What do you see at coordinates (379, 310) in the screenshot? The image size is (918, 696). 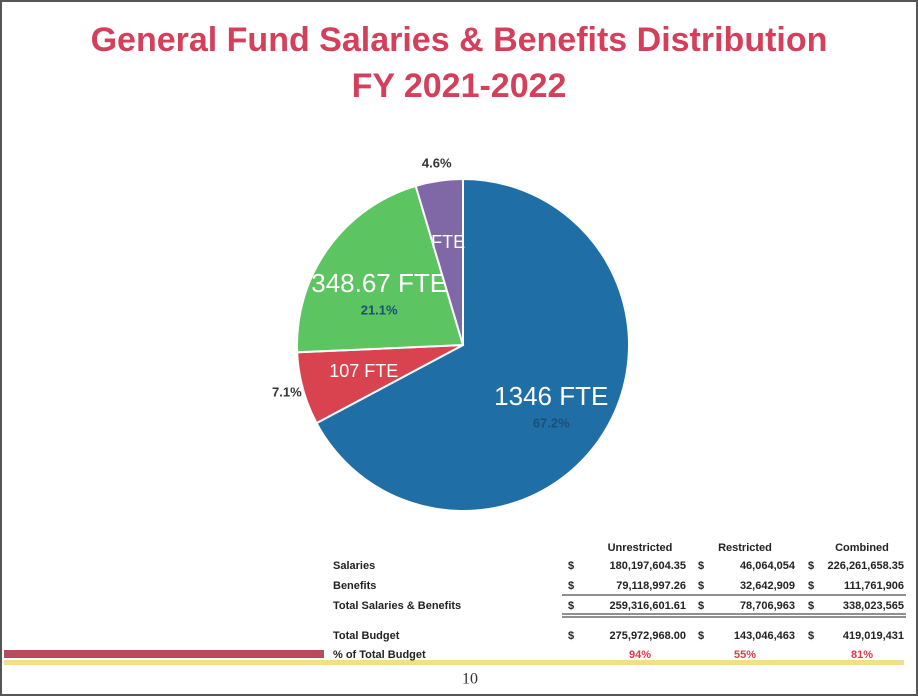 I see `slice-percent: 21.1%` at bounding box center [379, 310].